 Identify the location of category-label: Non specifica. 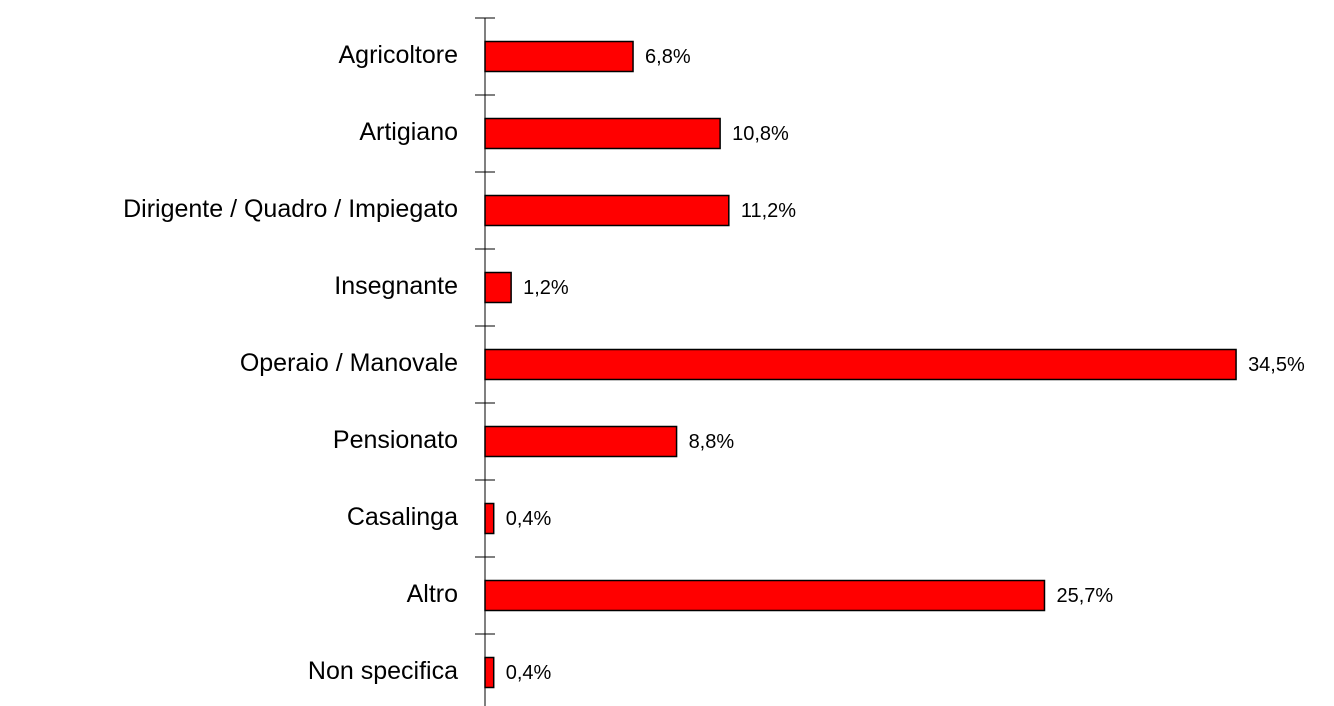
(383, 671).